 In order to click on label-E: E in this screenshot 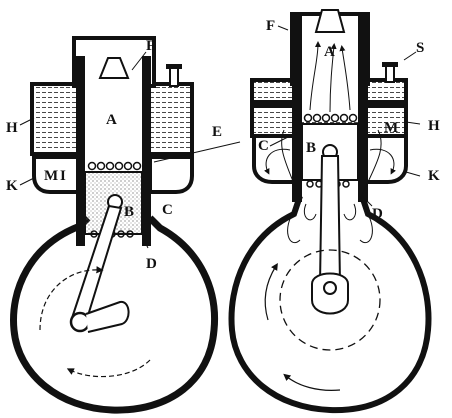, I will do `click(217, 132)`.